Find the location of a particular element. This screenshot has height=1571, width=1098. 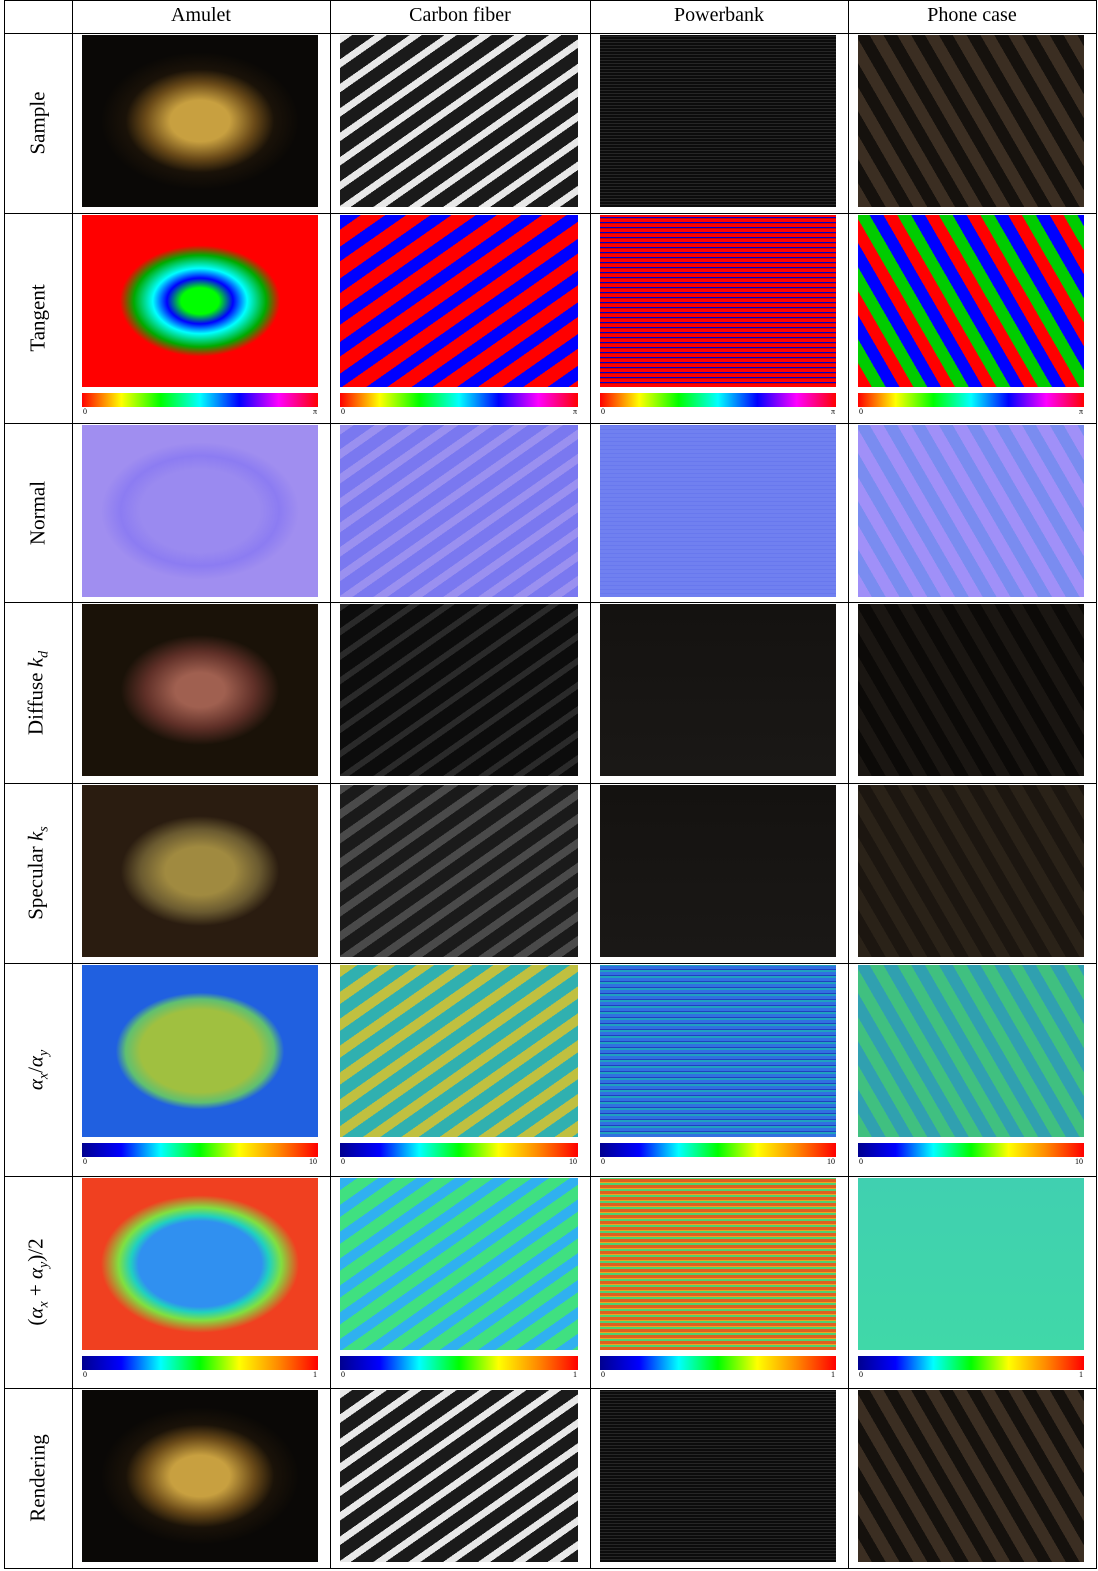

row-label: Specular ks is located at coordinates (38, 873).